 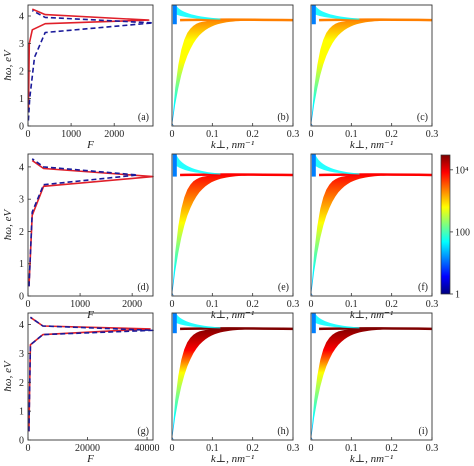 I want to click on panel-e: 0 0.1 0.2 0.3 k⊥, nm⁻¹ (e), so click(x=235, y=237).